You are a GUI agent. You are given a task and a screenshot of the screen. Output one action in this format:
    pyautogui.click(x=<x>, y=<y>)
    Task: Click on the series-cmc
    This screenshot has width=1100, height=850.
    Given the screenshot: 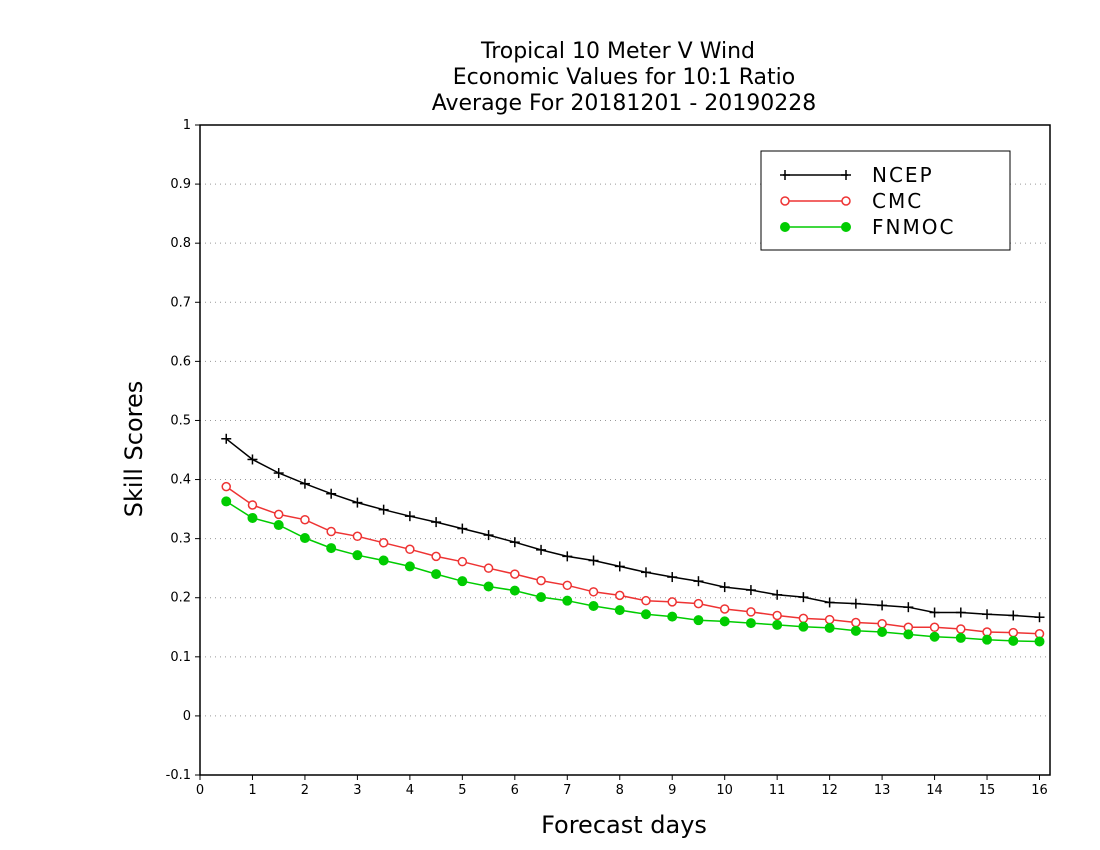 What is the action you would take?
    pyautogui.click(x=633, y=560)
    